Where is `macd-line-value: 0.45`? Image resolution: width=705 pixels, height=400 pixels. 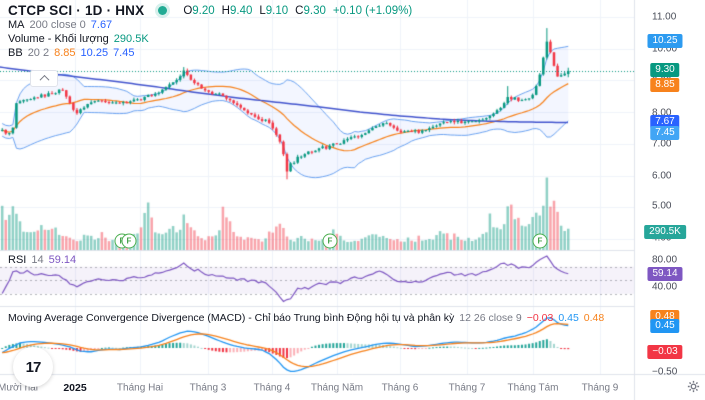 macd-line-value: 0.45 is located at coordinates (568, 318).